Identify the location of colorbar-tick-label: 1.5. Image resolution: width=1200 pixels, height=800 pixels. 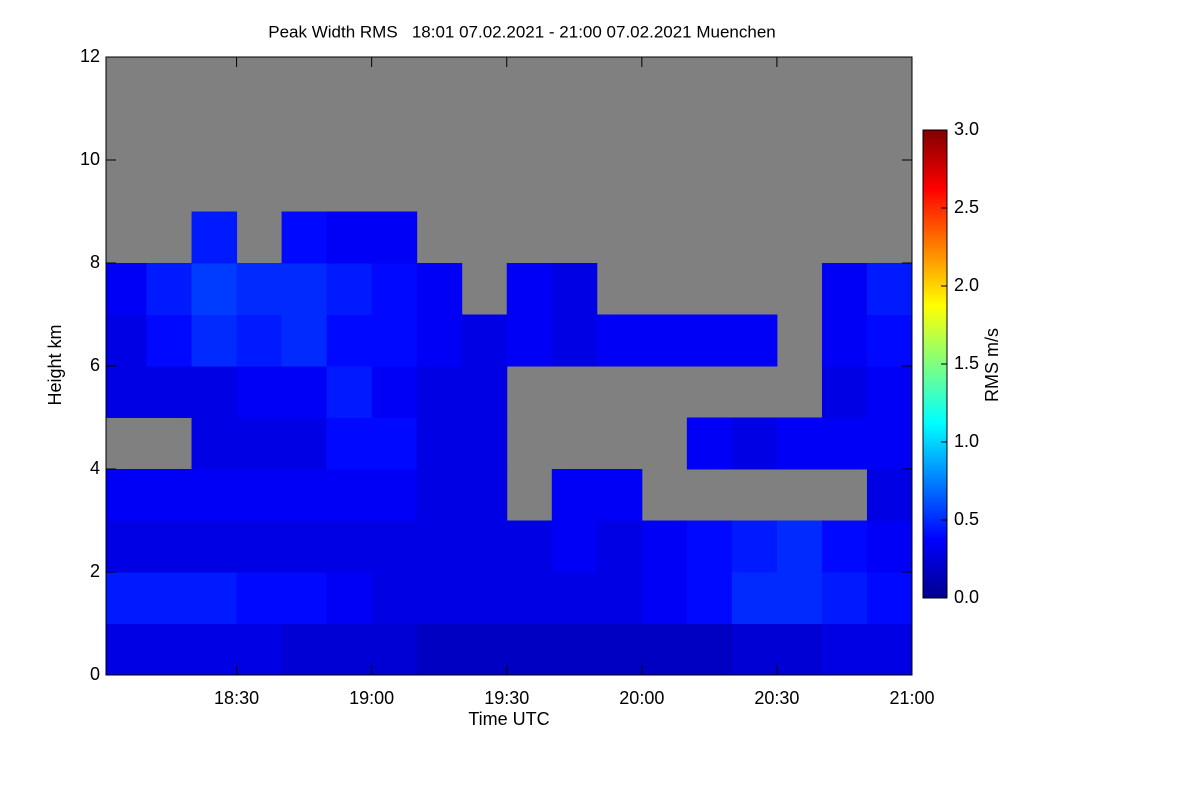
(966, 363).